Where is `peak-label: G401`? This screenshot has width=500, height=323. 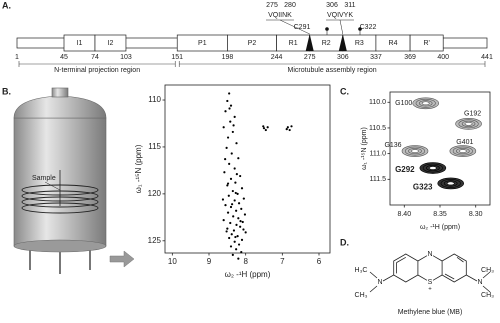
peak-label: G401 is located at coordinates (464, 142).